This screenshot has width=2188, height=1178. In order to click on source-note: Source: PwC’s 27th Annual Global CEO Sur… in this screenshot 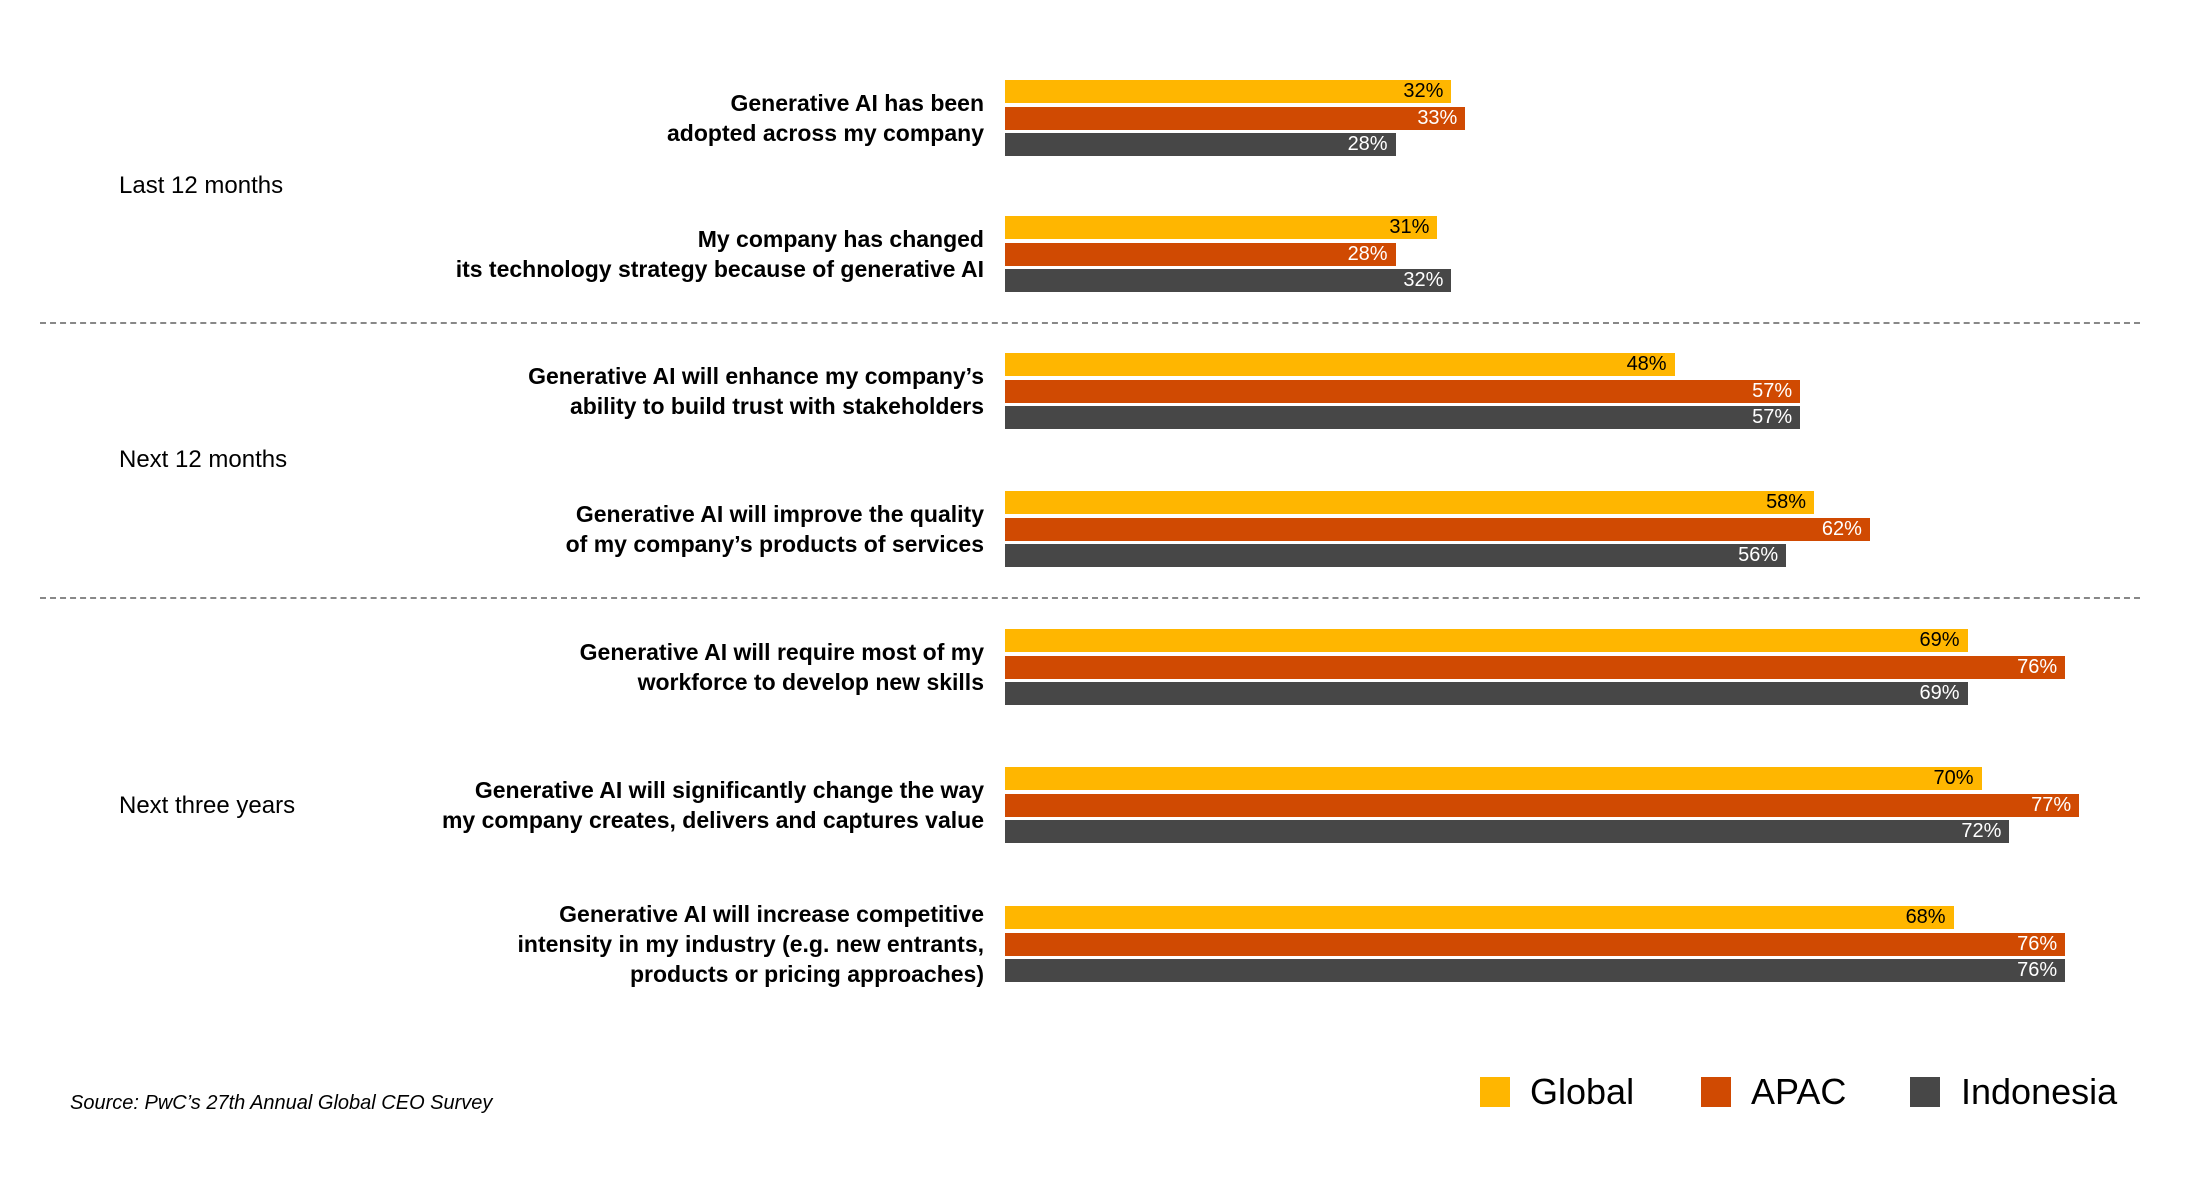, I will do `click(281, 1103)`.